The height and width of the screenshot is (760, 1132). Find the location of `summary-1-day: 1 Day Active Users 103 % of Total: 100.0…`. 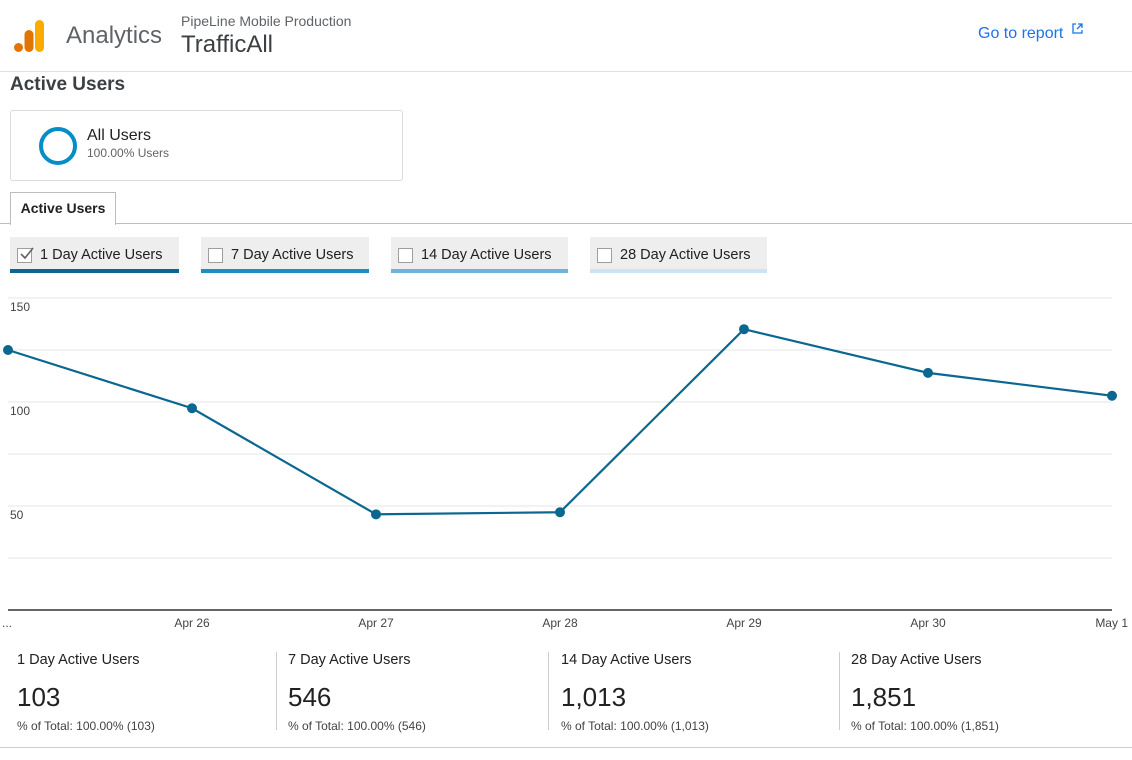

summary-1-day: 1 Day Active Users 103 % of Total: 100.0… is located at coordinates (86, 691).